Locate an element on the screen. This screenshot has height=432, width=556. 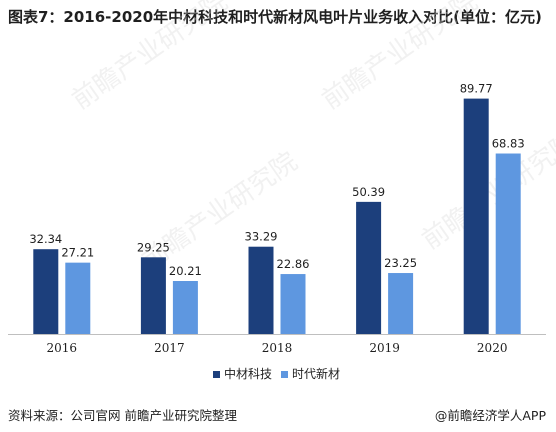
bar-中材科技-2017 is located at coordinates (153, 295).